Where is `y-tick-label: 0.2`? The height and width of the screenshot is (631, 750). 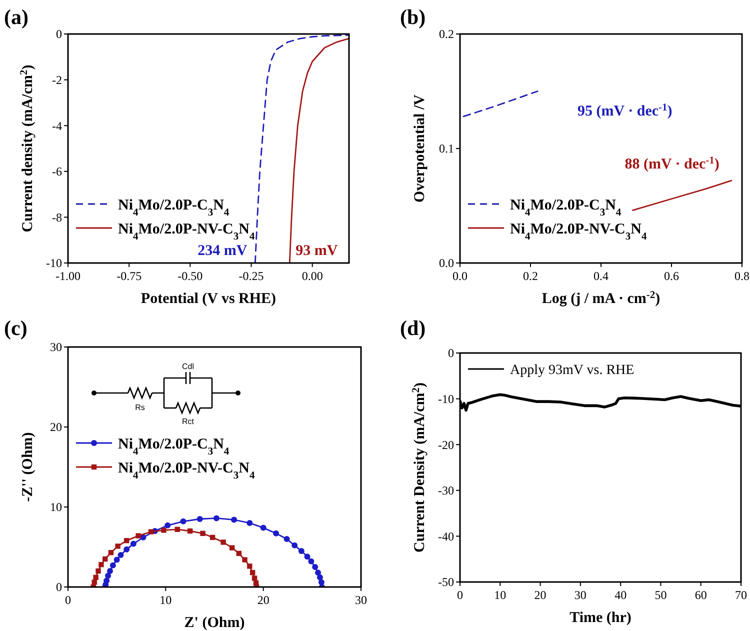
y-tick-label: 0.2 is located at coordinates (446, 34).